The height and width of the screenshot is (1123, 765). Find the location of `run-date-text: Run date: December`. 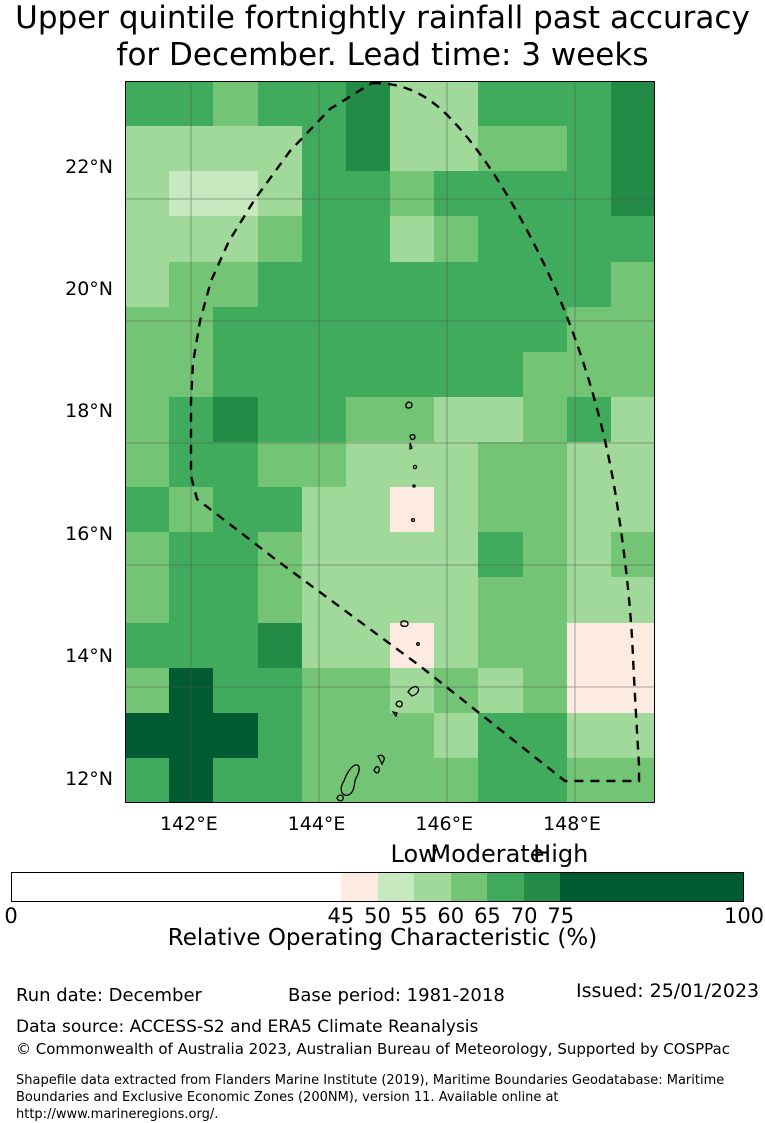

run-date-text: Run date: December is located at coordinates (109, 995).